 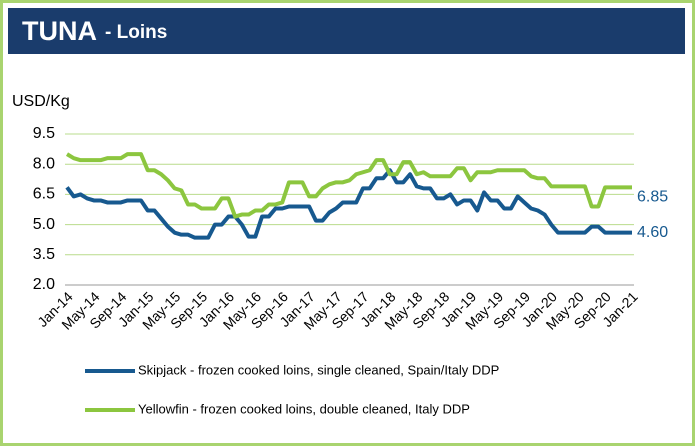 I want to click on end-label: 6.85, so click(x=652, y=197).